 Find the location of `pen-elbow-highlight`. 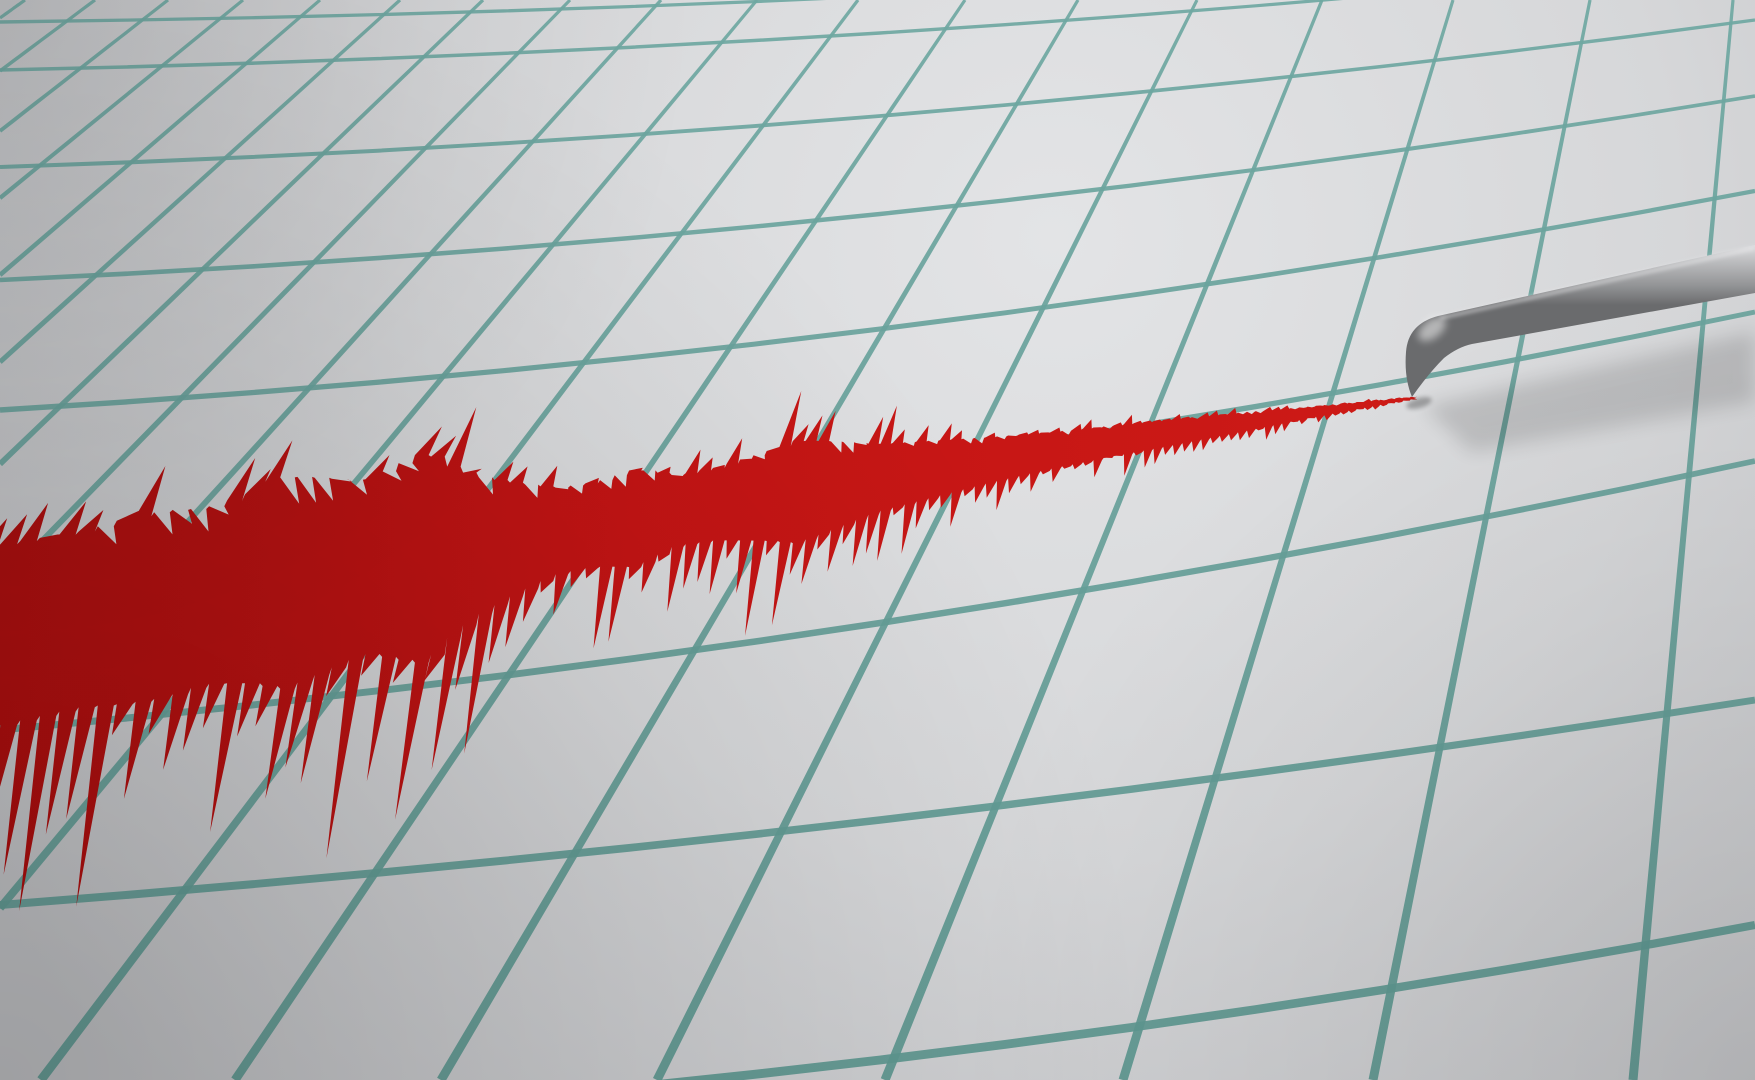

pen-elbow-highlight is located at coordinates (1432, 329).